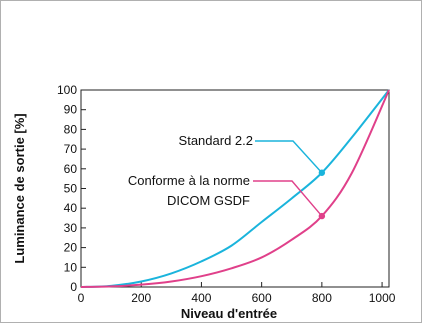 The width and height of the screenshot is (422, 323). I want to click on x-tick-label: 400, so click(201, 298).